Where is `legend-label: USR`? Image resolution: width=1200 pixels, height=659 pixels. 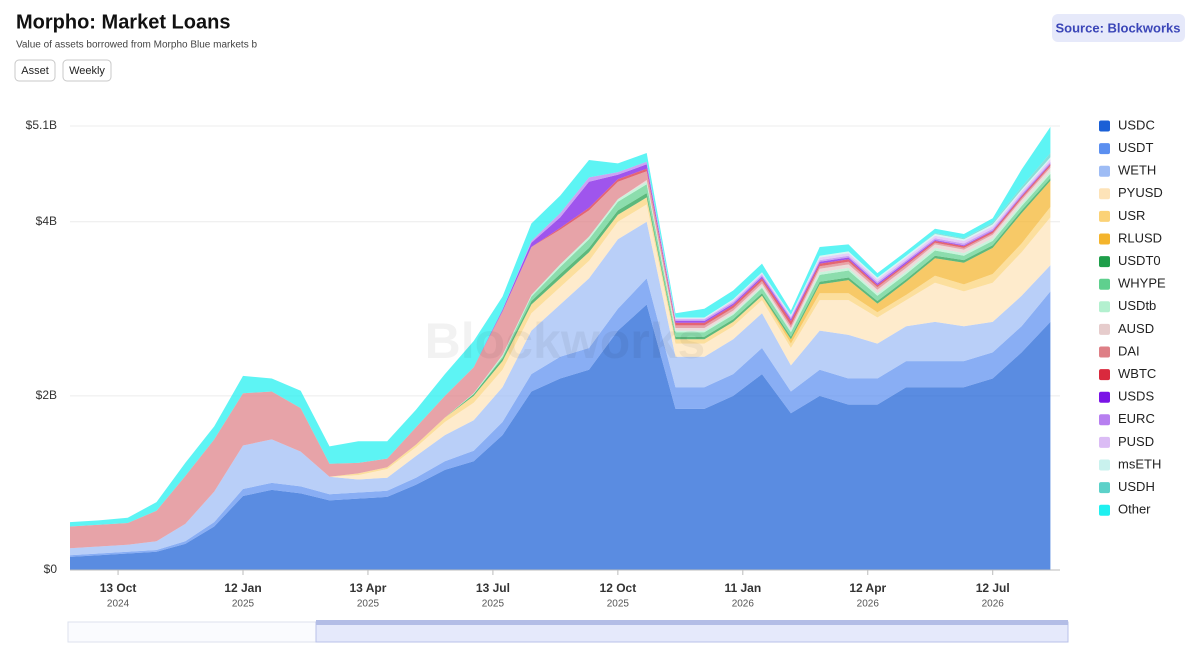 legend-label: USR is located at coordinates (1131, 215).